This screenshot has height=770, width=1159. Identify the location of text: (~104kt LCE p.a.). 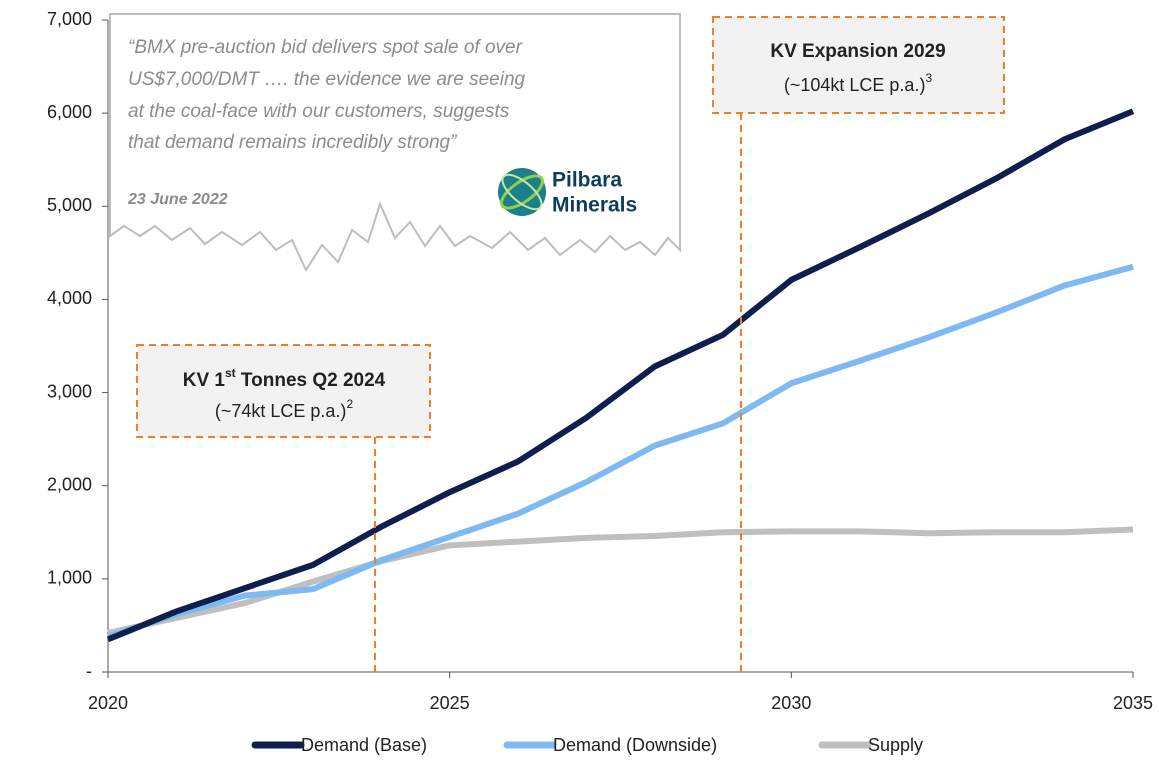
(855, 85).